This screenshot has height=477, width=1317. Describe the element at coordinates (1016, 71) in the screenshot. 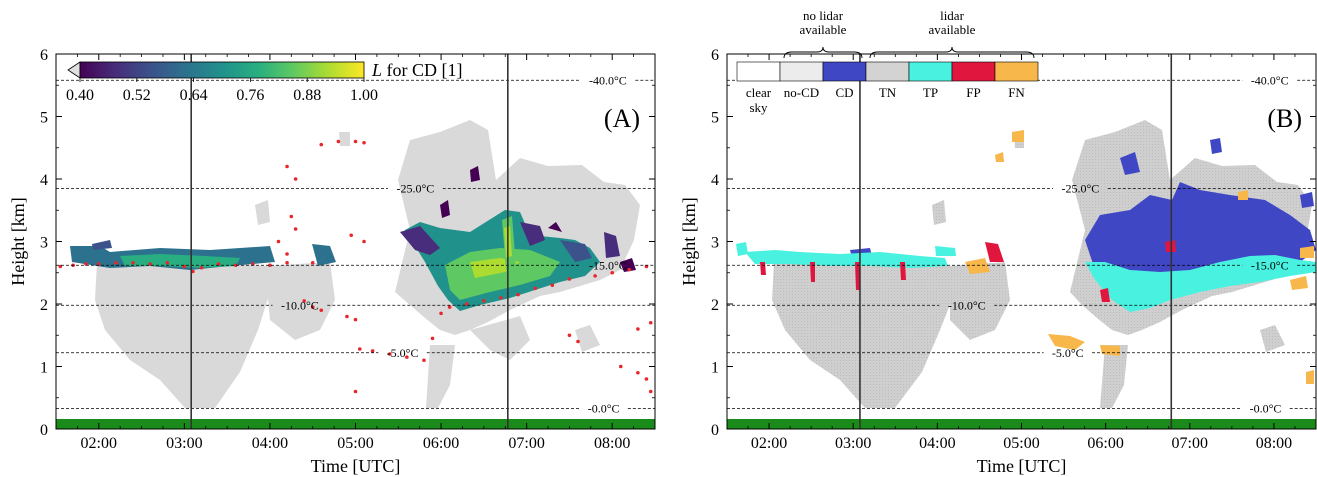

I see `legend-swatch-fn` at that location.